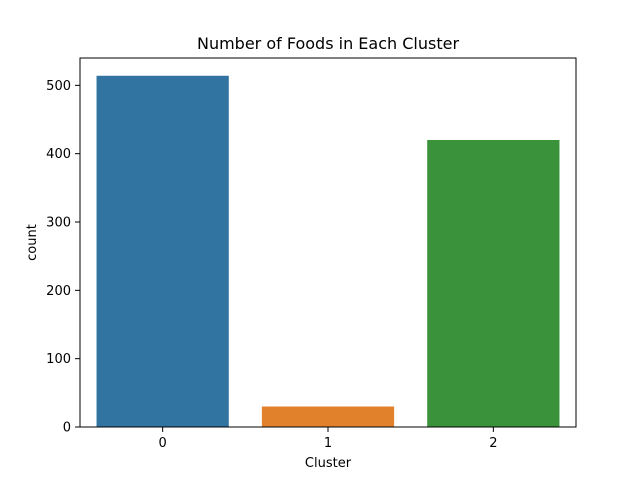  I want to click on y-axis: 0 100 200 300 400 500, so click(63, 257).